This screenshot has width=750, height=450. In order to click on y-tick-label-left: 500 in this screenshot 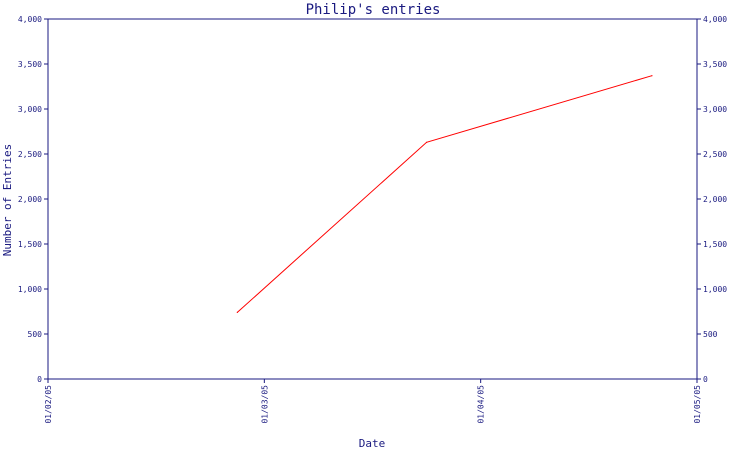, I will do `click(35, 334)`.